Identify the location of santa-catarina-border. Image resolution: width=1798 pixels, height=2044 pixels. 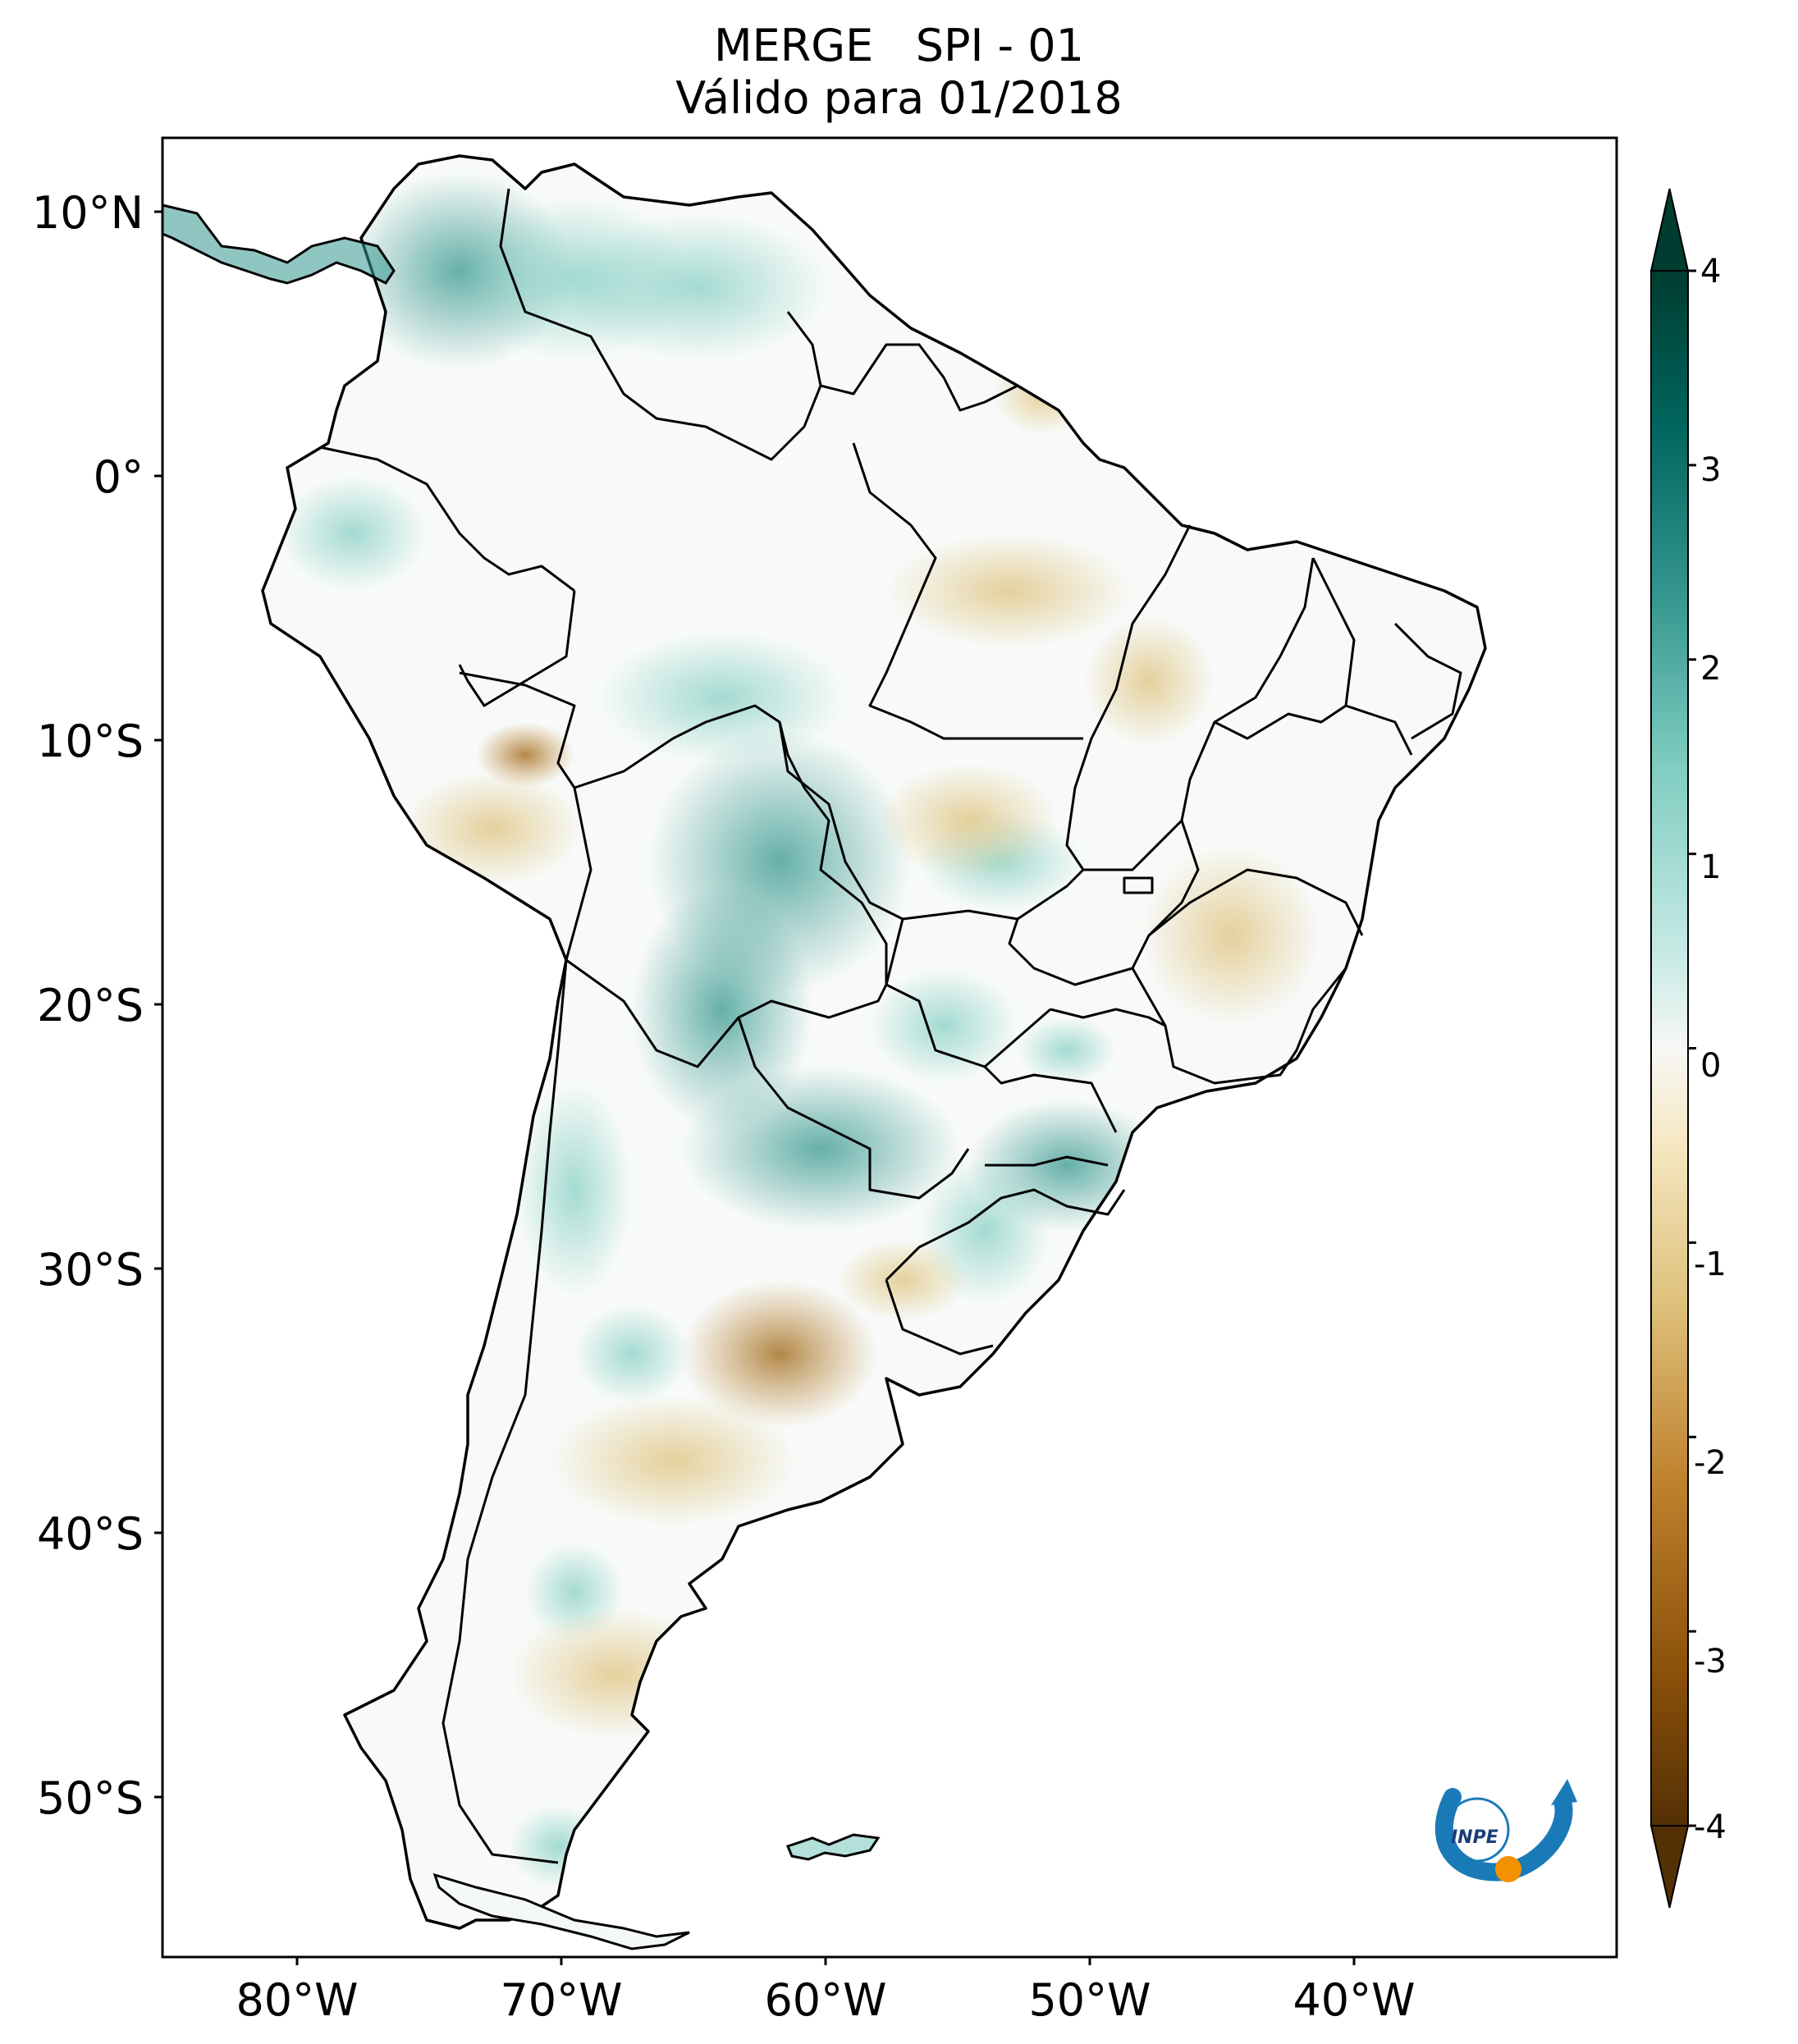
(1047, 1161).